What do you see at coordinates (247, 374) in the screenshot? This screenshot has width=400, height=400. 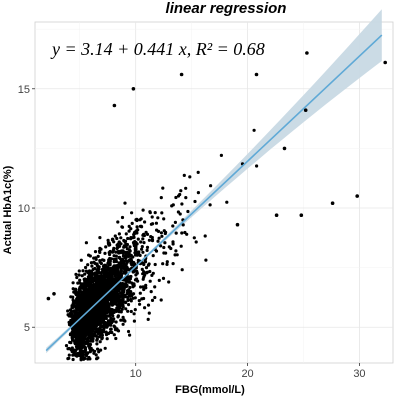 I see `x-tick-label: 20` at bounding box center [247, 374].